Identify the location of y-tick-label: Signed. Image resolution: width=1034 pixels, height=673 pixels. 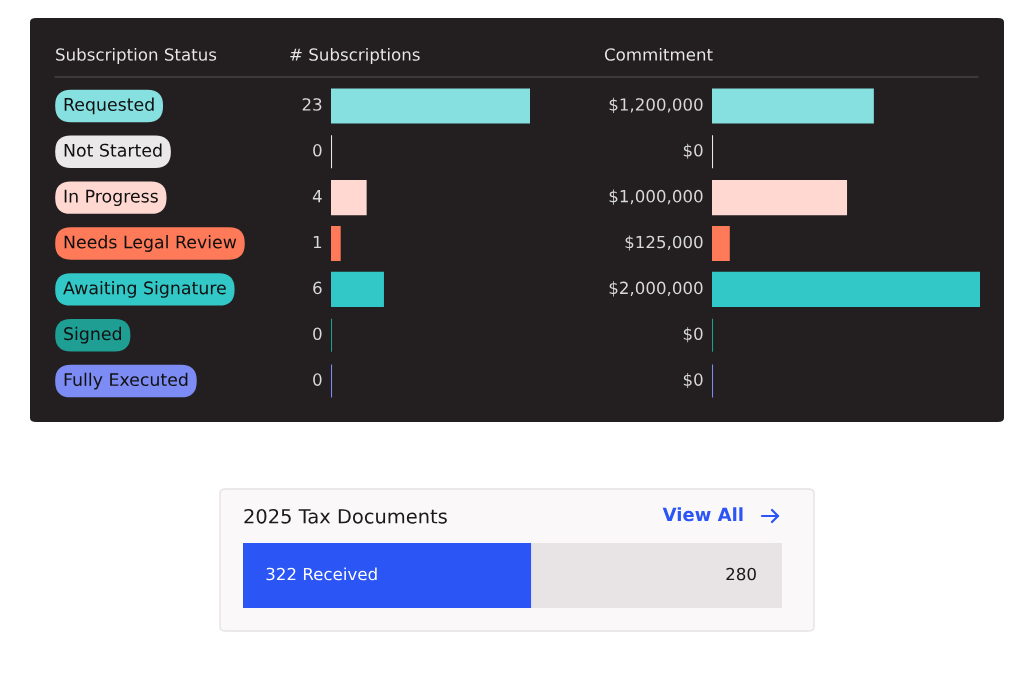
(92, 335).